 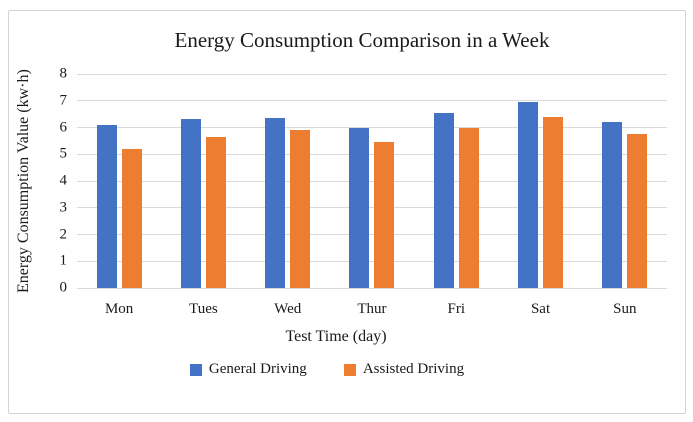 I want to click on bar-general-driving-sun, so click(x=612, y=205).